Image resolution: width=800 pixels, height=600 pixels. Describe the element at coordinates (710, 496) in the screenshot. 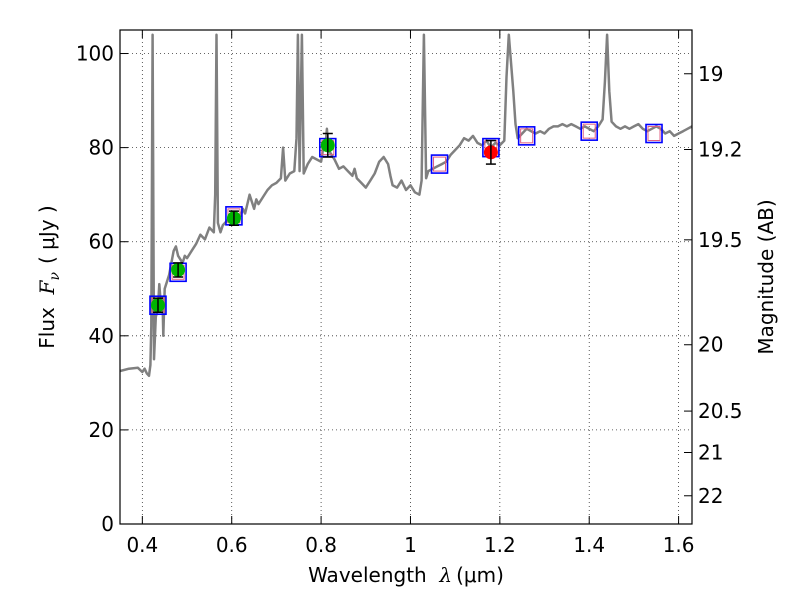

I see `y2-tick-label: 22` at that location.